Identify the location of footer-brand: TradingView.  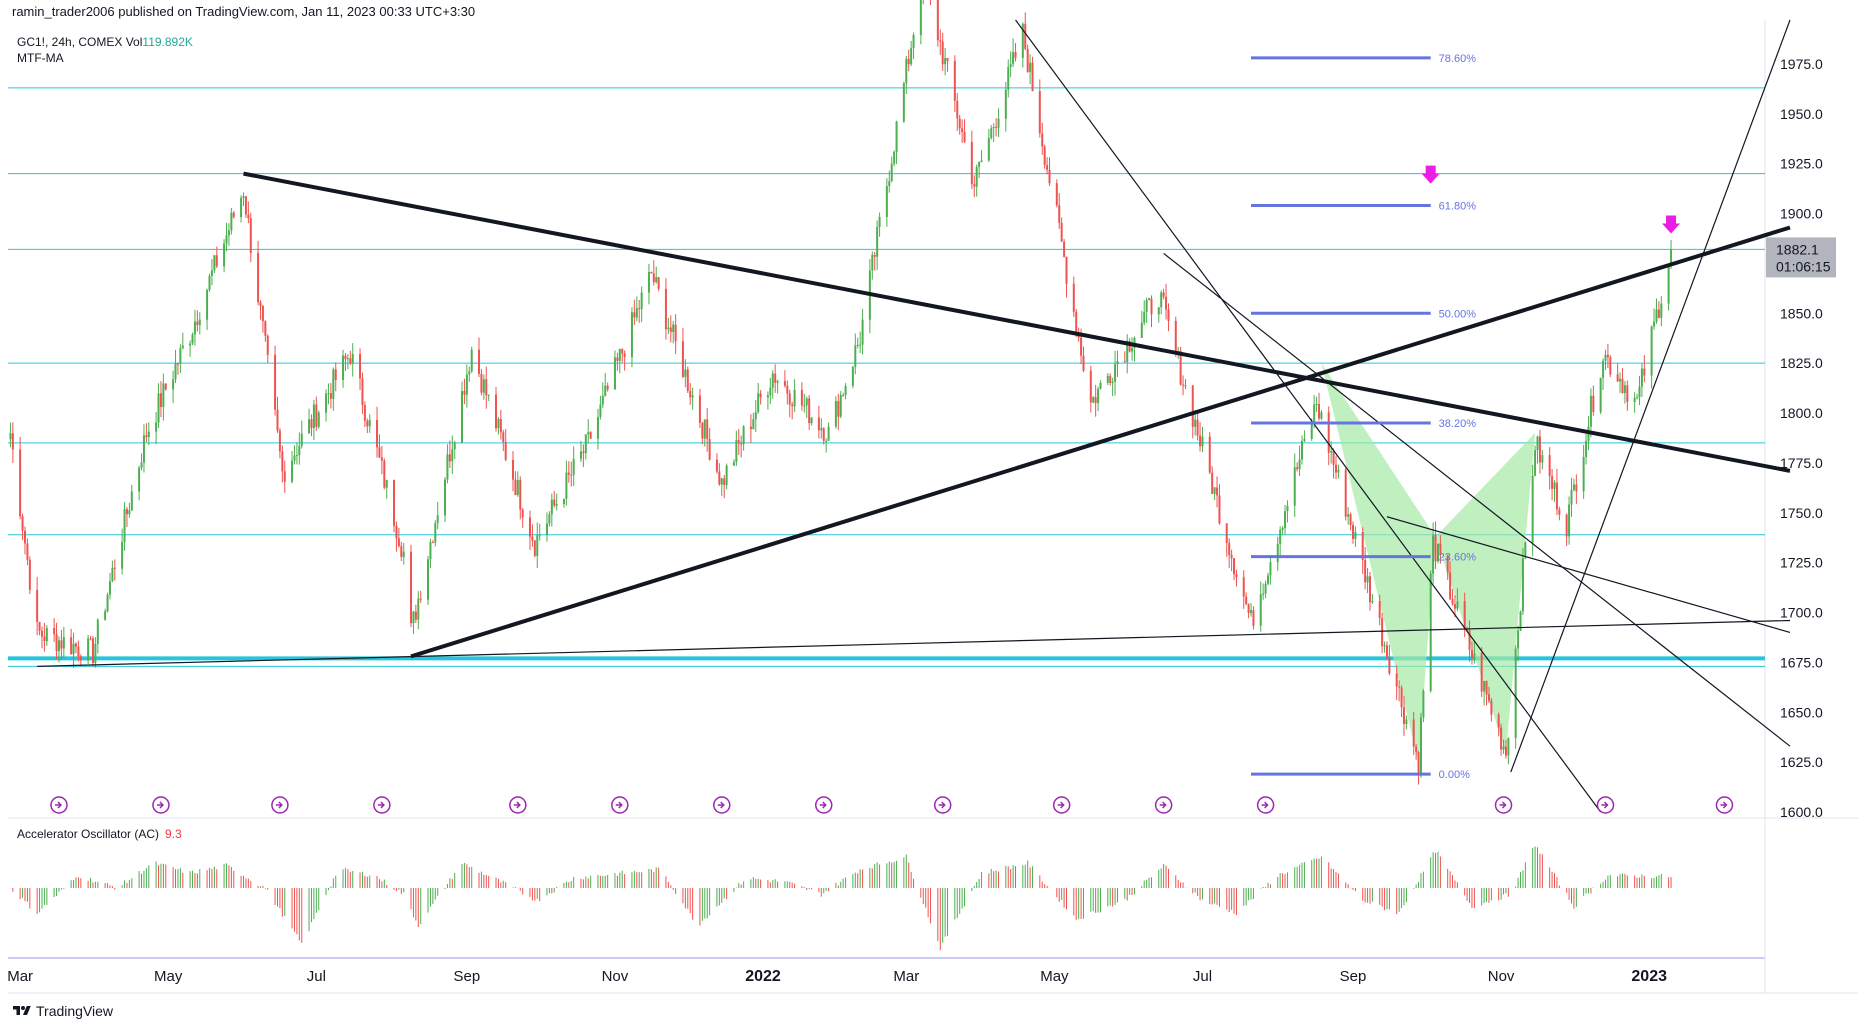
(62, 1011).